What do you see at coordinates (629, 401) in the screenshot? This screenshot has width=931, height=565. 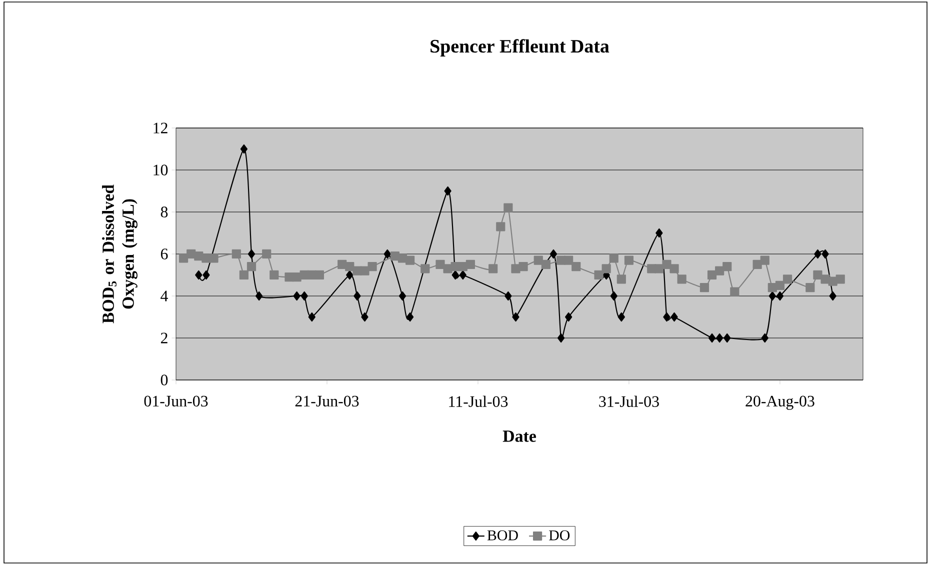 I see `x-tick-label: 31-Jul-03` at bounding box center [629, 401].